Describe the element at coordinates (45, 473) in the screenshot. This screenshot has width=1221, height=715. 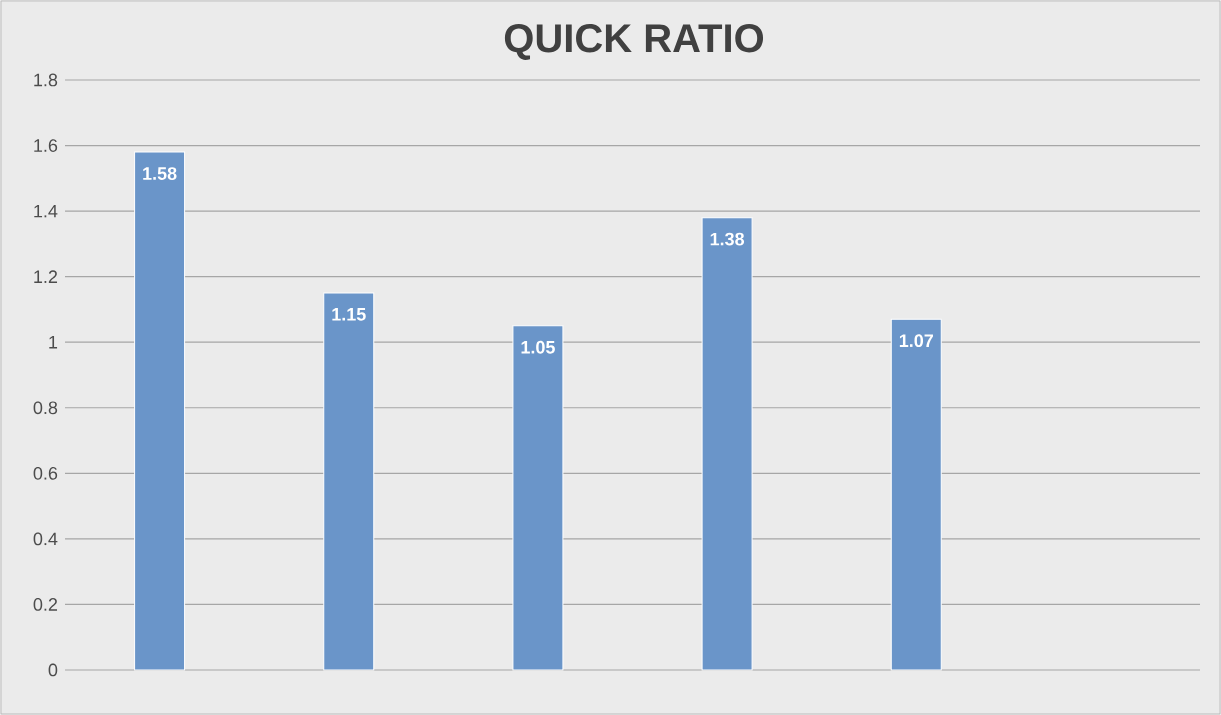
I see `y-tick-label: 0.6` at that location.